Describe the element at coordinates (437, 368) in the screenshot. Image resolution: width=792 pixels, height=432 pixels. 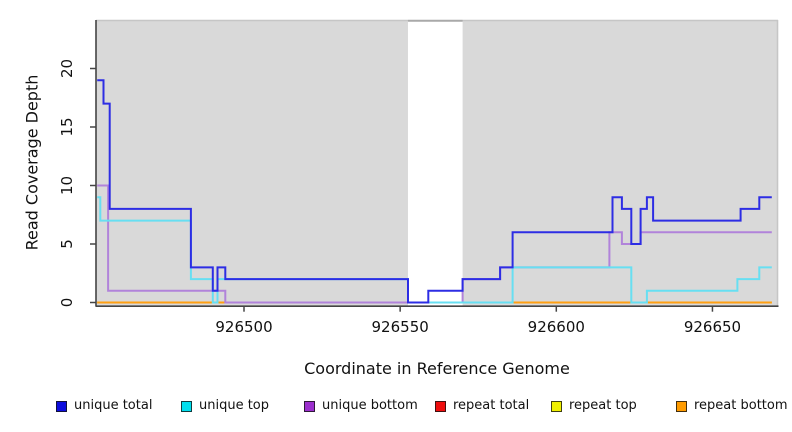
I see `x-axis-title: Coordinate in Reference Genome` at that location.